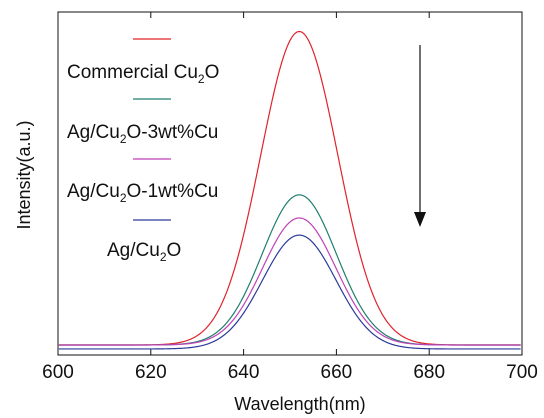  I want to click on x-axis-title-main: Wavelength, so click(281, 404).